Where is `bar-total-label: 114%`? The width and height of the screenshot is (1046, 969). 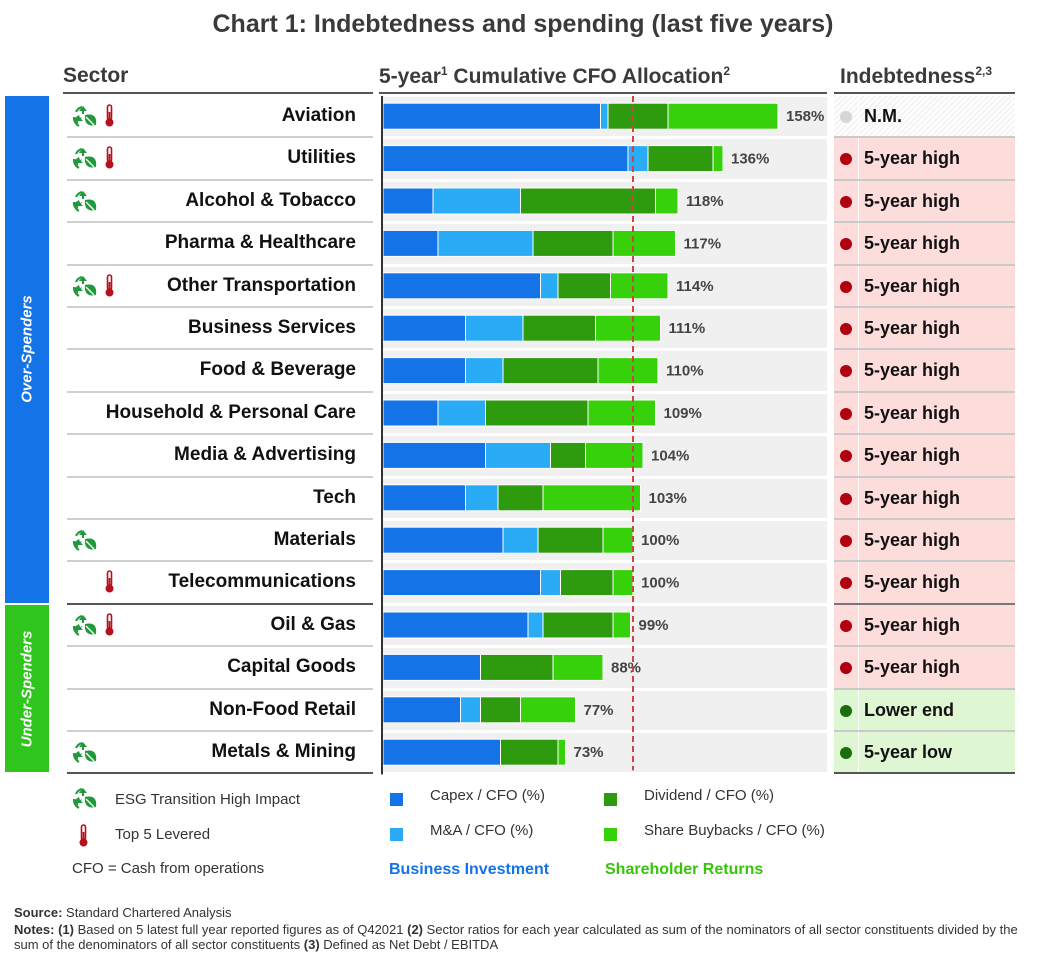
bar-total-label: 114% is located at coordinates (695, 286).